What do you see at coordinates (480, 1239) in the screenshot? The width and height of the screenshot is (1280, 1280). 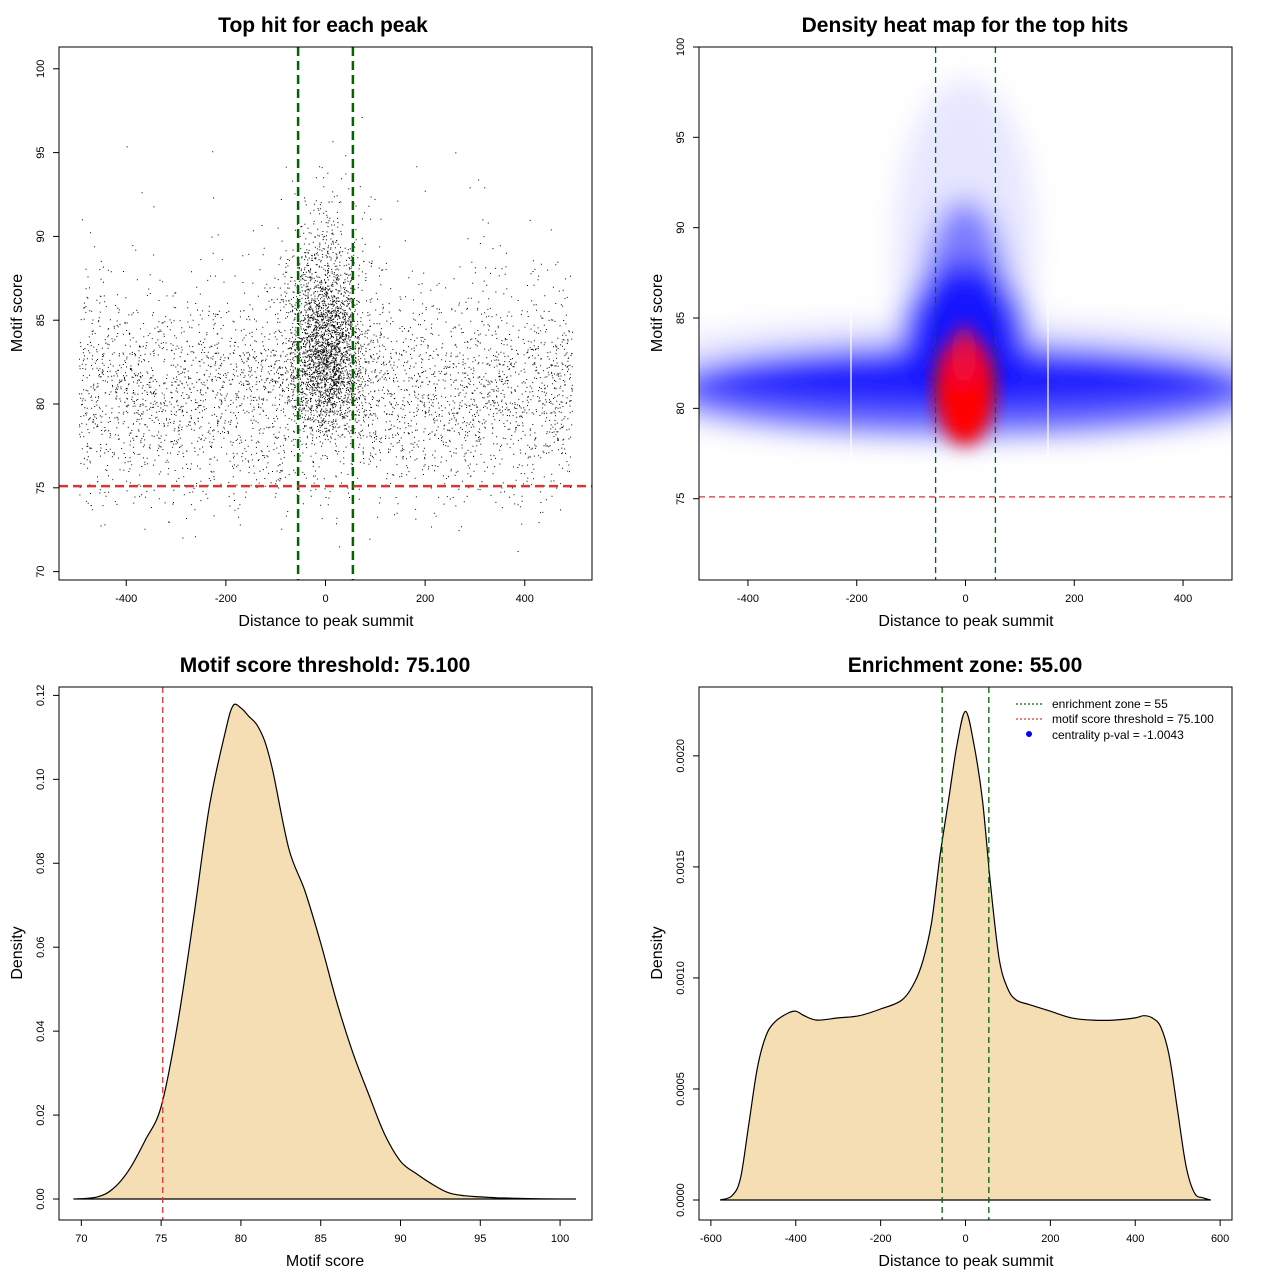 I see `x-tick-label: 95` at bounding box center [480, 1239].